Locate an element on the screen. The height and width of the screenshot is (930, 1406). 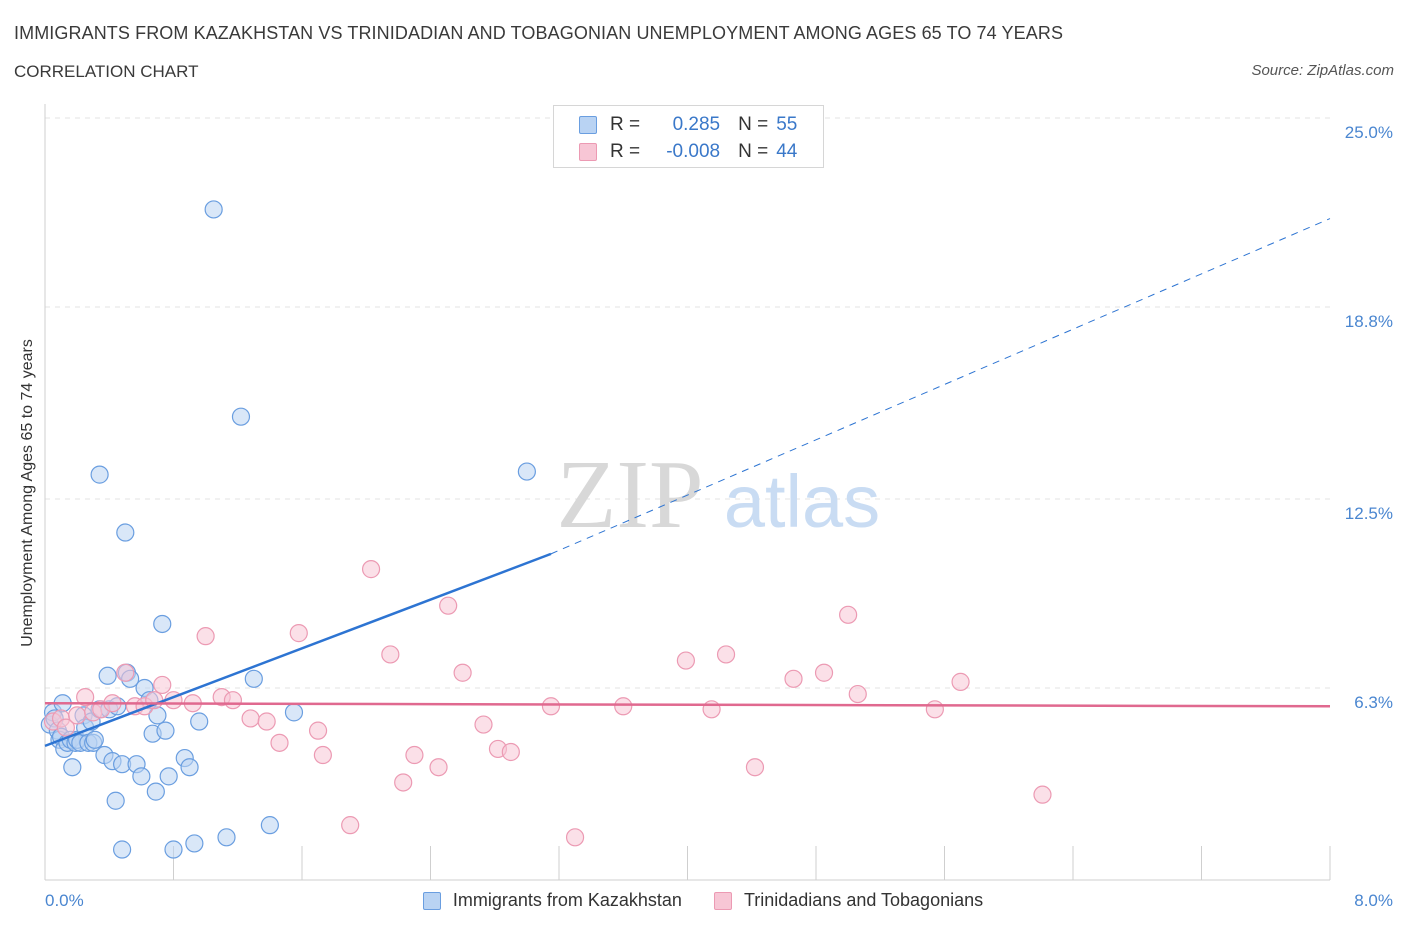
correlation-stats-box: R = 0.285 N = 55 R = -0.008 N = 44 is located at coordinates (688, 136).